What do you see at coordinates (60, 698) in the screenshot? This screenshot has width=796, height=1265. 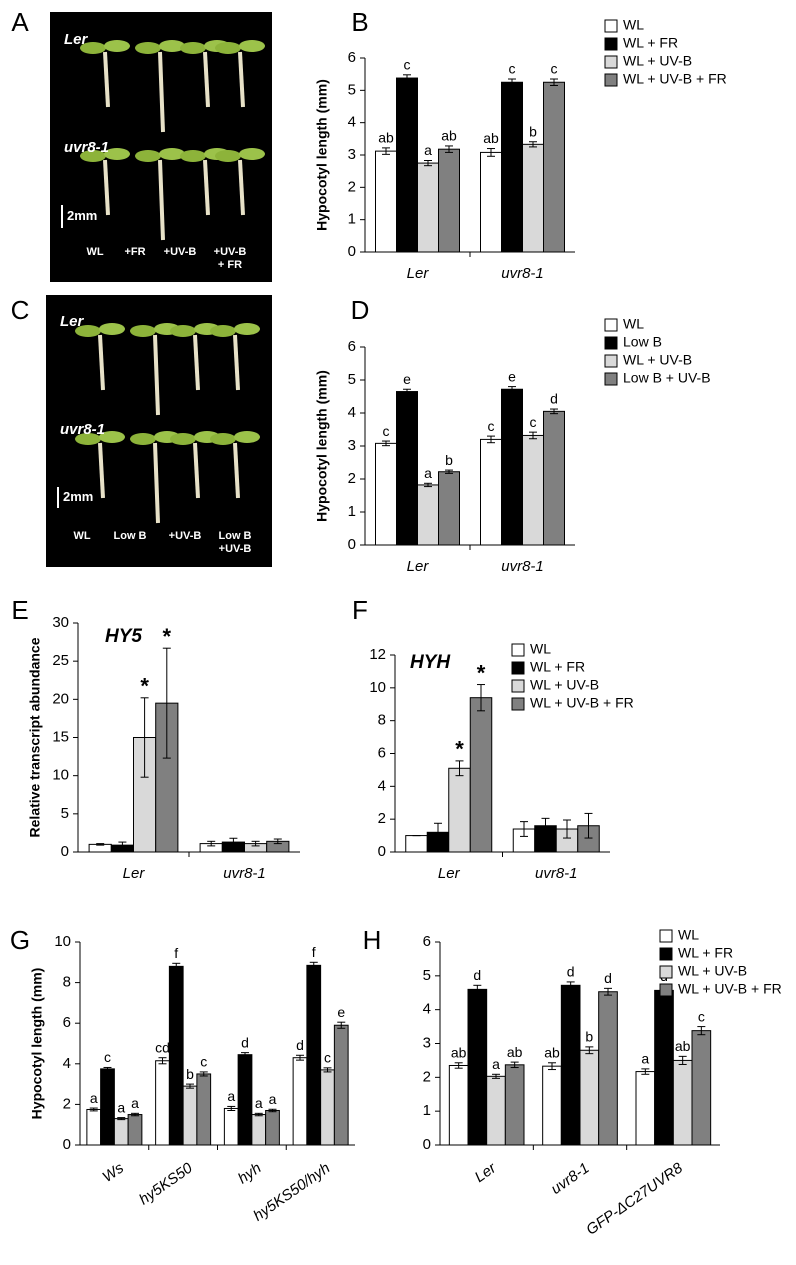 I see `y-tick-label: 20` at bounding box center [60, 698].